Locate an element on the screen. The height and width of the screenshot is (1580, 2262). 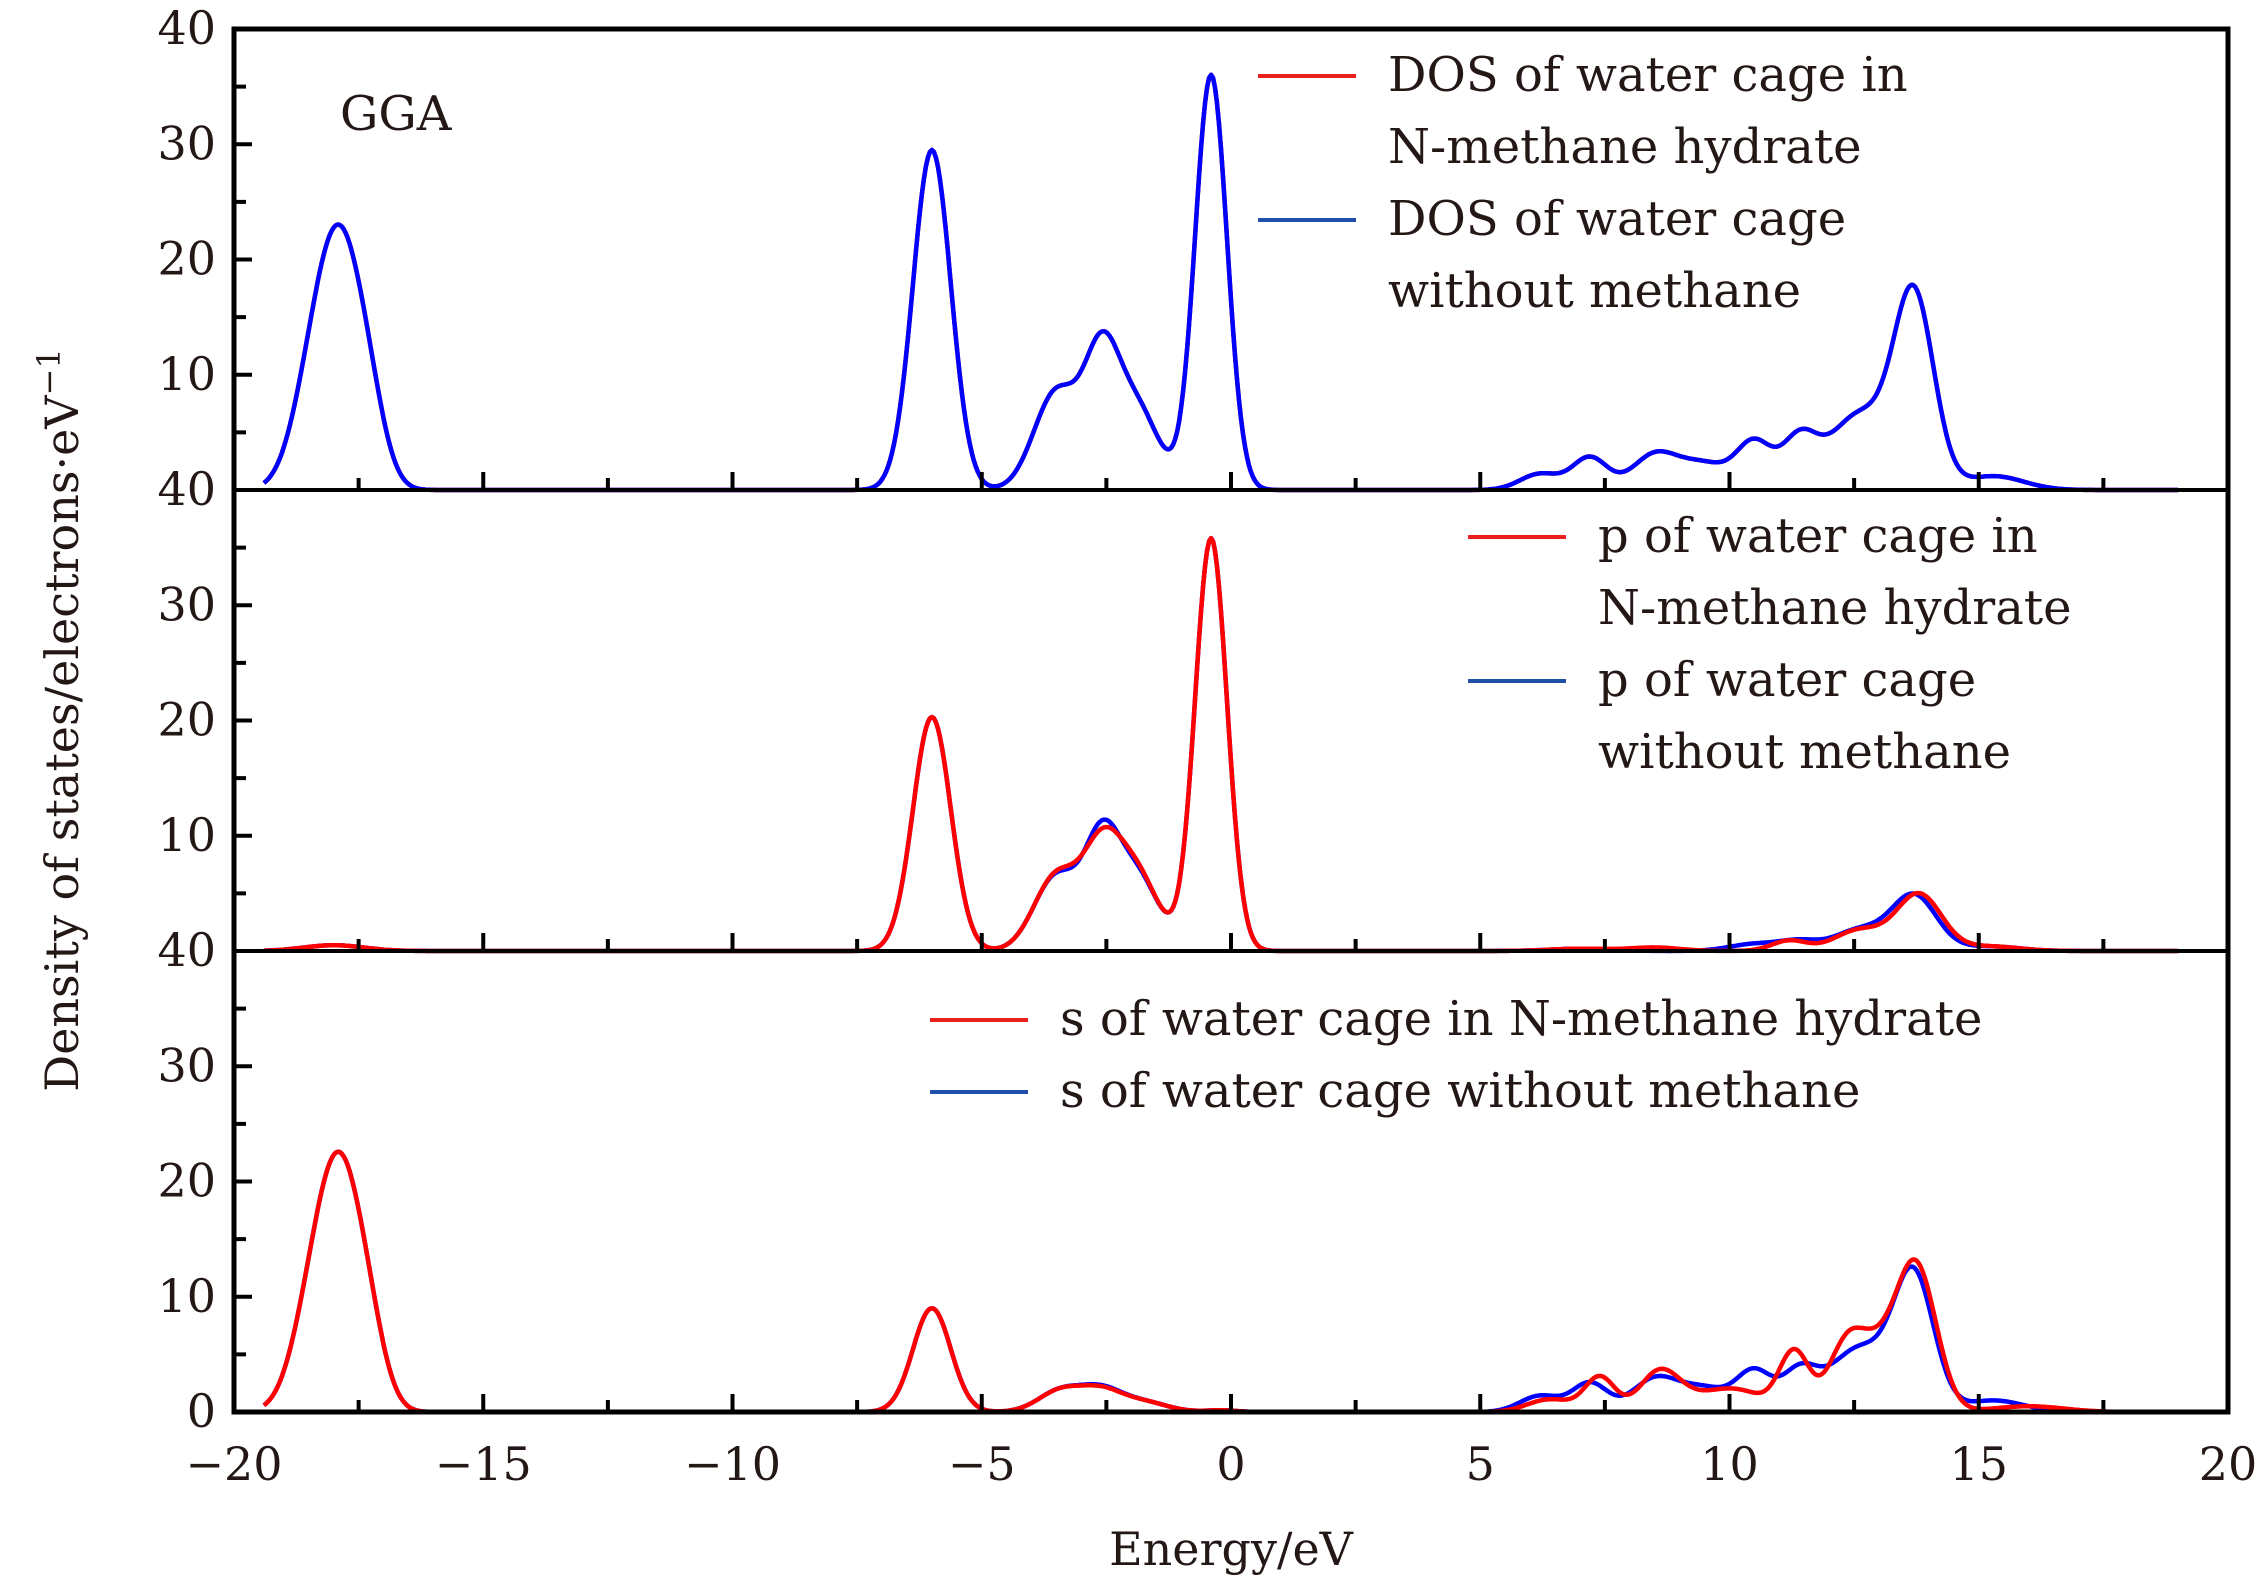
legend-item: s of water cage without methane is located at coordinates (1395, 1091).